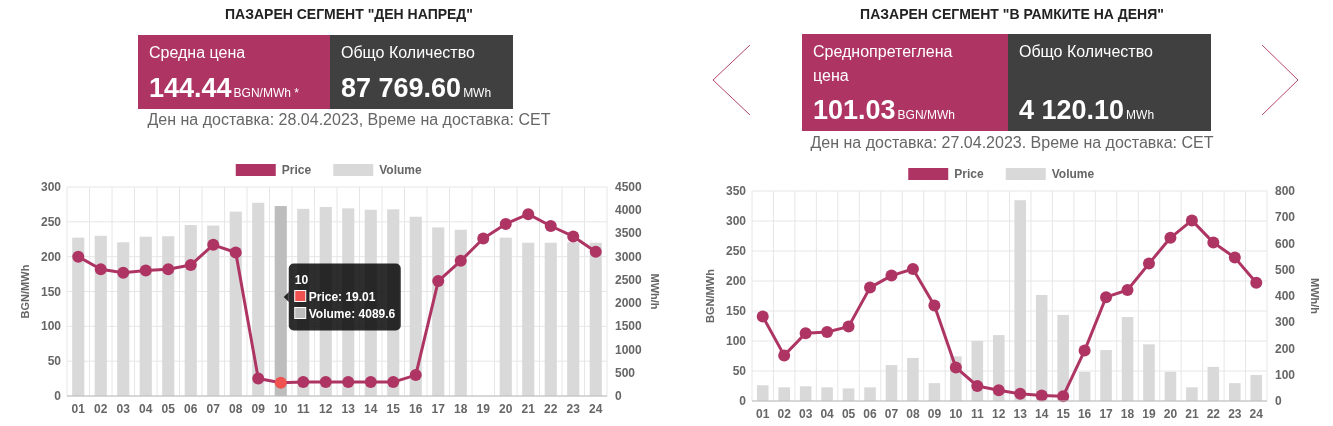  What do you see at coordinates (1012, 14) in the screenshot?
I see `chart-title: ПАЗАРЕН СЕГМЕНТ "В РАМКИТЕ НА ДЕНЯ"` at bounding box center [1012, 14].